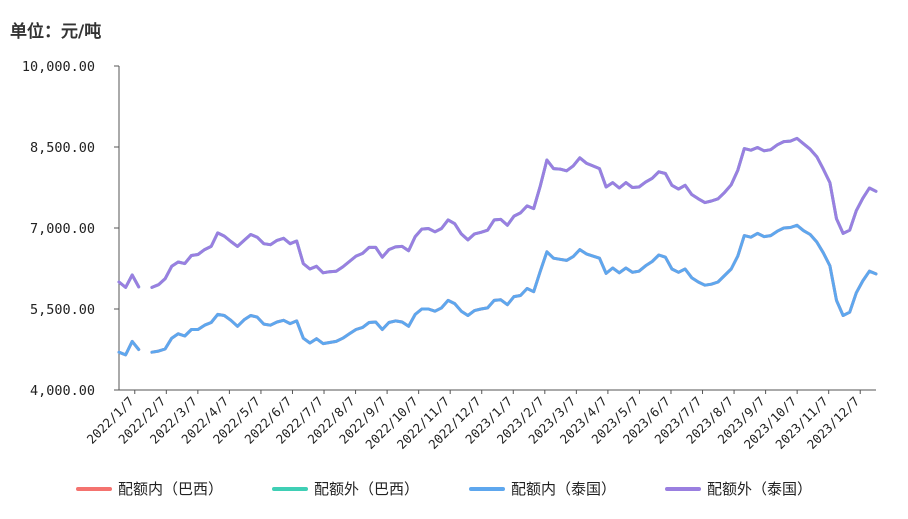  Describe the element at coordinates (564, 489) in the screenshot. I see `legend-label-2: 配额内（泰国）` at that location.